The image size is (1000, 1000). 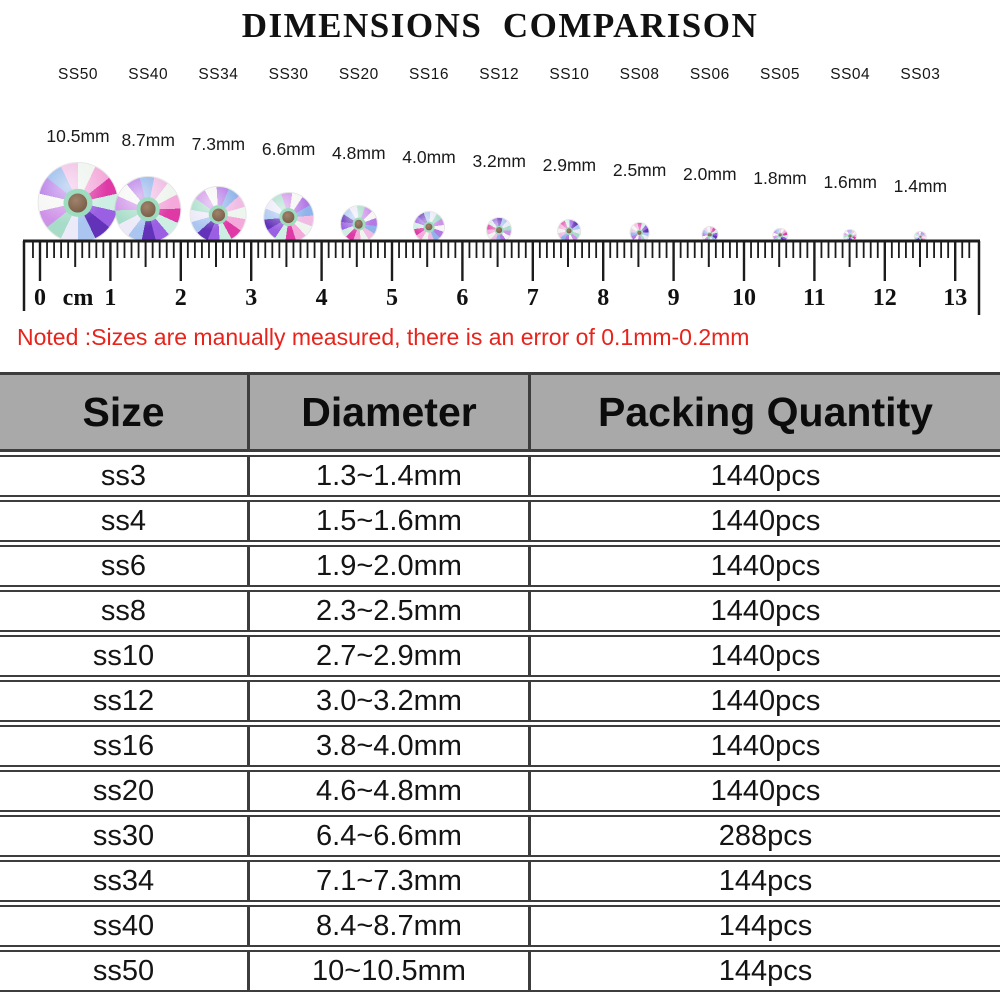 What do you see at coordinates (639, 74) in the screenshot?
I see `ss-size-label: SS08` at bounding box center [639, 74].